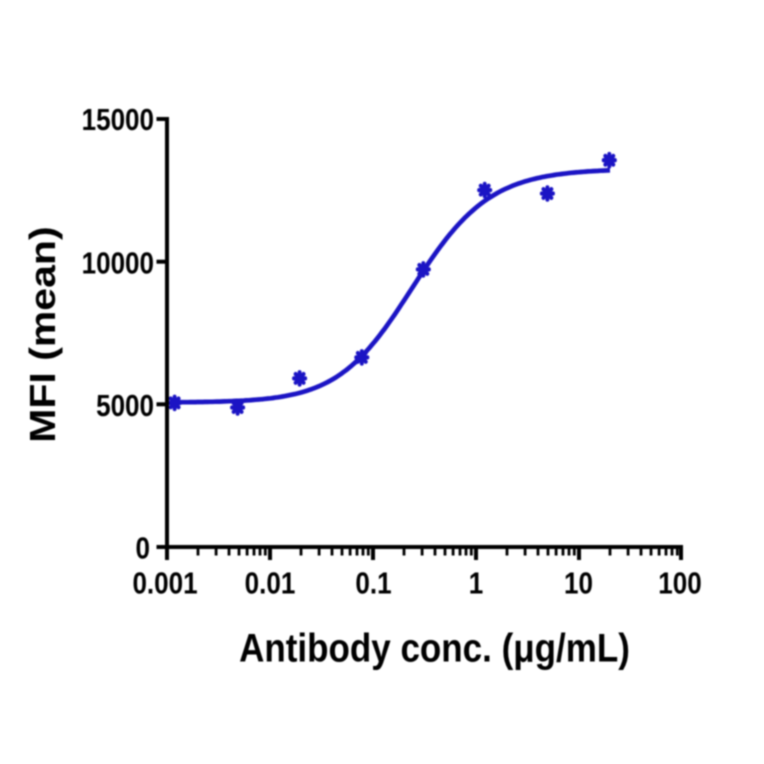 The image size is (764, 764). Describe the element at coordinates (476, 583) in the screenshot. I see `svg-text: 1` at that location.